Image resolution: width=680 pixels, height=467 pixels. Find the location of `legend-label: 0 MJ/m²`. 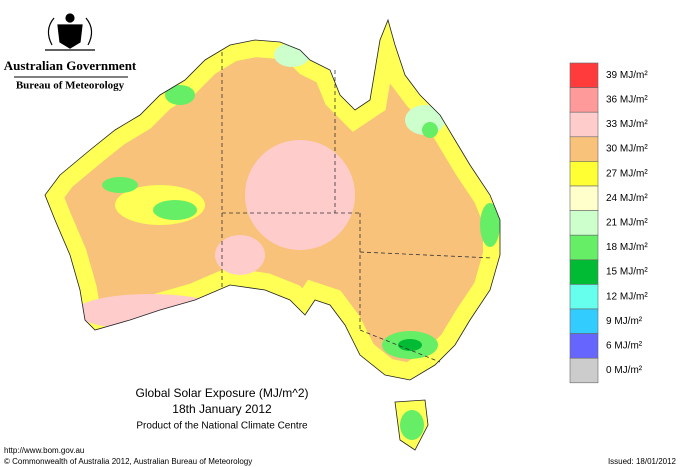

legend-label: 0 MJ/m² is located at coordinates (624, 370).